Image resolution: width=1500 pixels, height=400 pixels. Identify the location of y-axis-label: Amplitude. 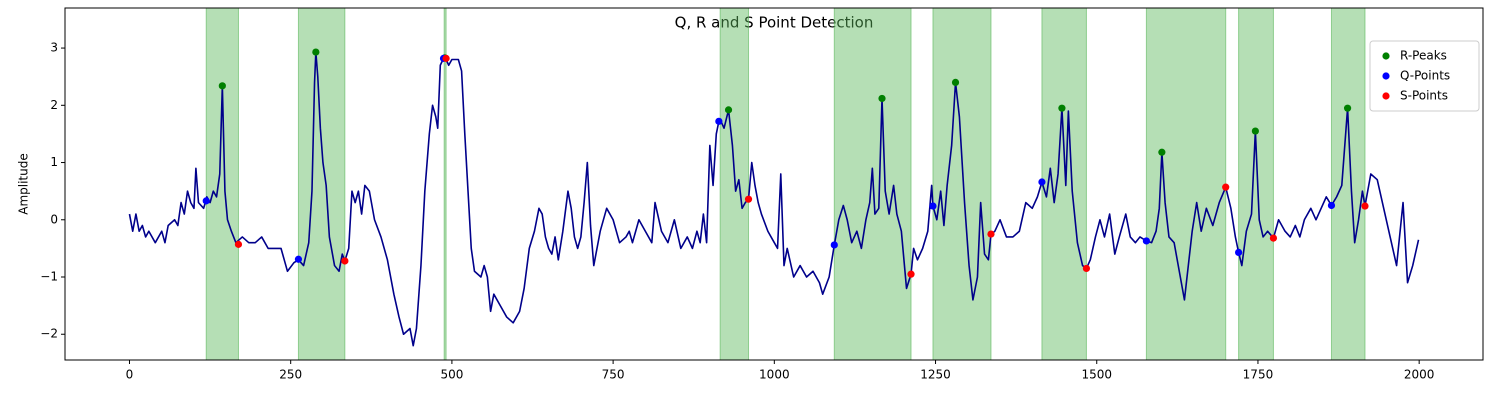
(24, 184).